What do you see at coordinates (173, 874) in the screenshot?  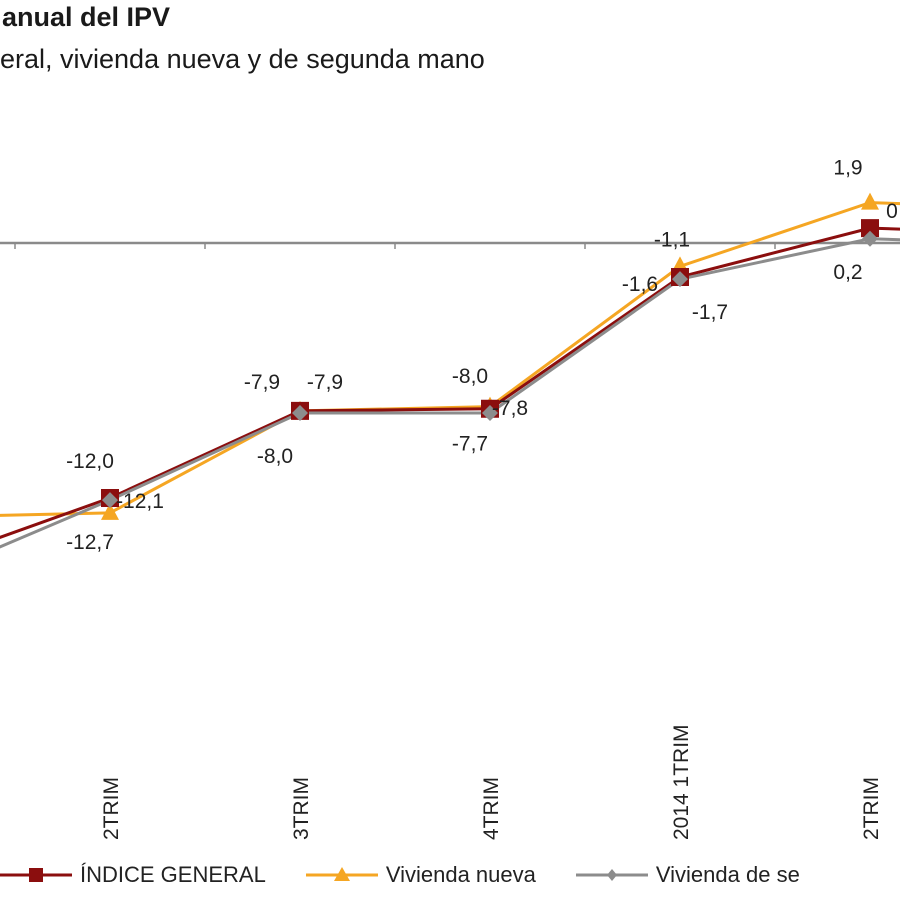 I see `legend-label: ÍNDICE GENERAL` at bounding box center [173, 874].